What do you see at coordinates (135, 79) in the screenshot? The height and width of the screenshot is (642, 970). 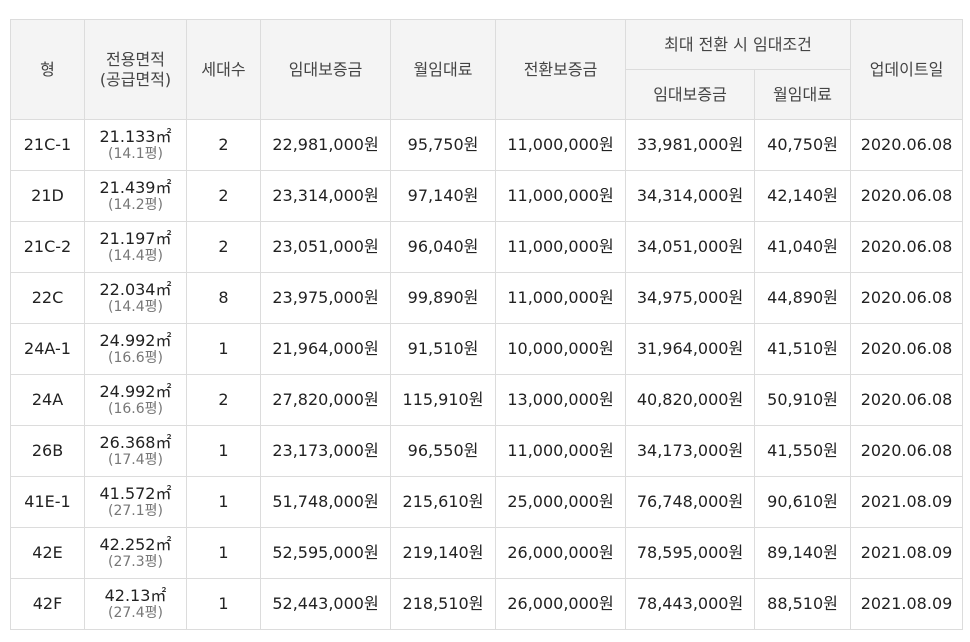 I see `header-area-line2: (공급면적)` at bounding box center [135, 79].